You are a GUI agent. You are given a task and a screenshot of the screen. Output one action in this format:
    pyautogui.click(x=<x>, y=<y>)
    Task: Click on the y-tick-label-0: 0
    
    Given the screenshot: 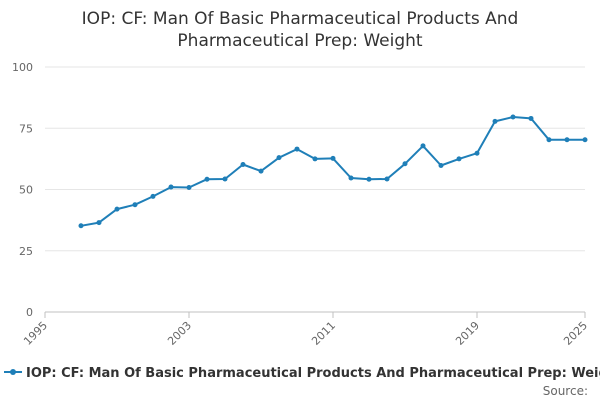 What is the action you would take?
    pyautogui.click(x=29, y=312)
    